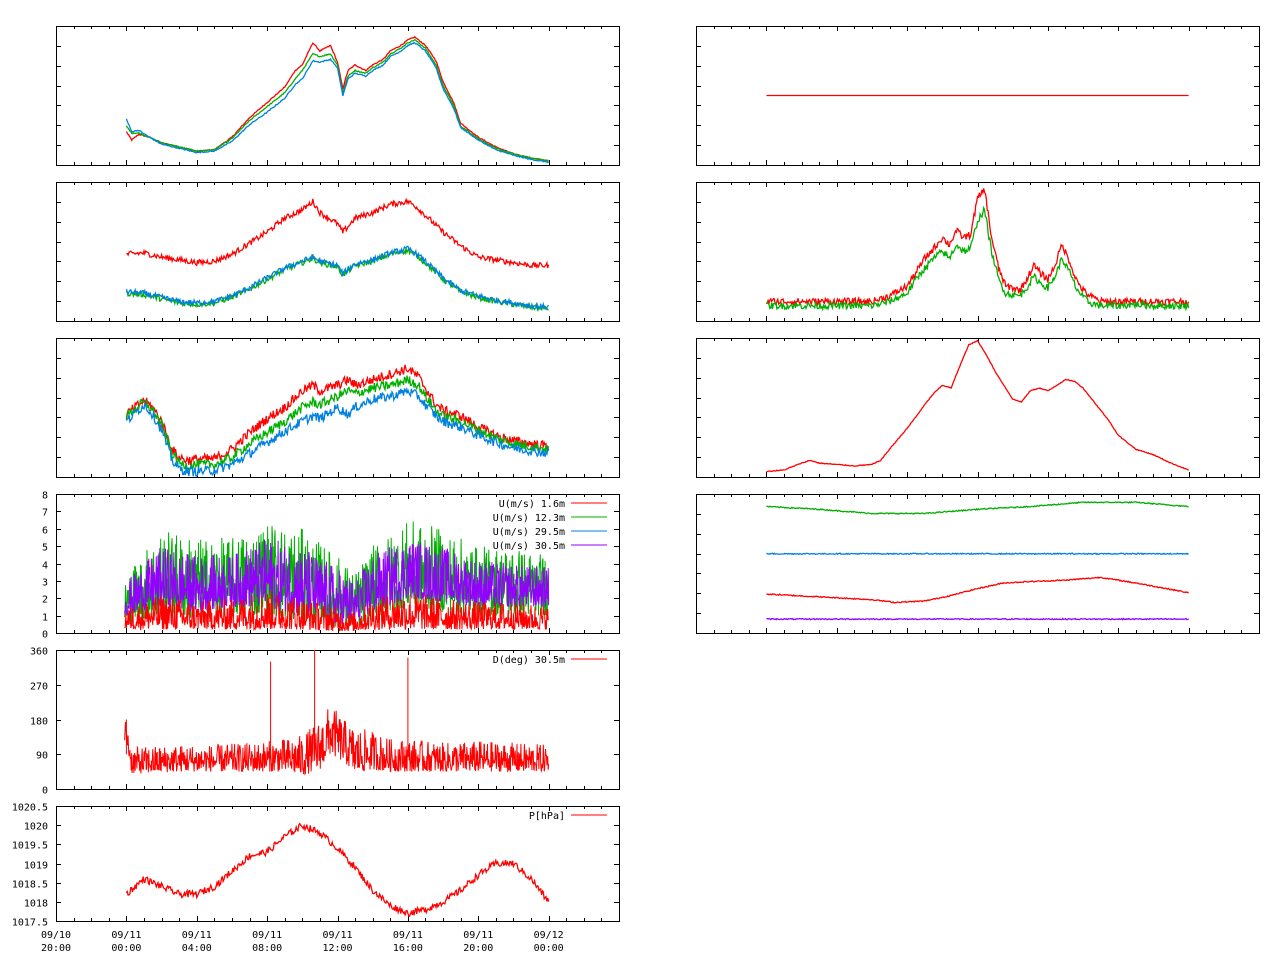  I want to click on y-tick-label: 1019, so click(36, 866).